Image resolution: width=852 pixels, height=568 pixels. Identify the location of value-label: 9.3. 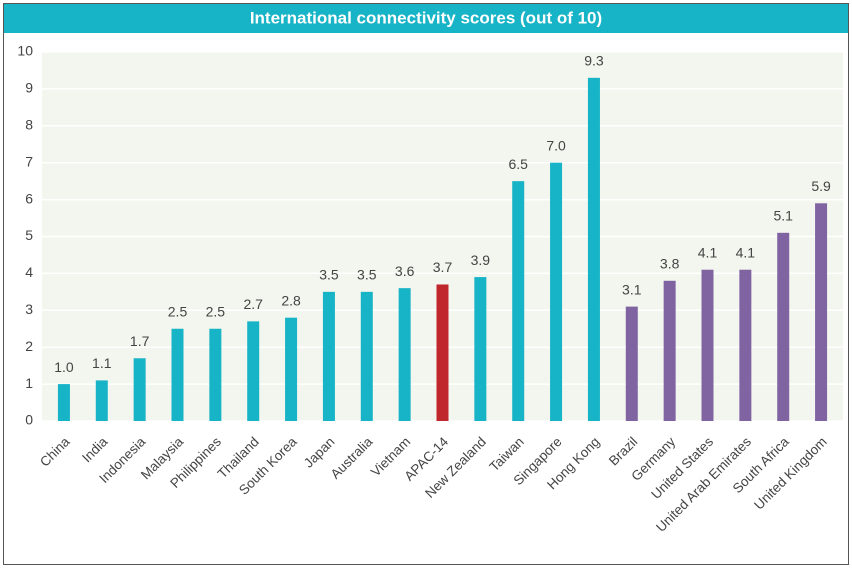
(594, 61).